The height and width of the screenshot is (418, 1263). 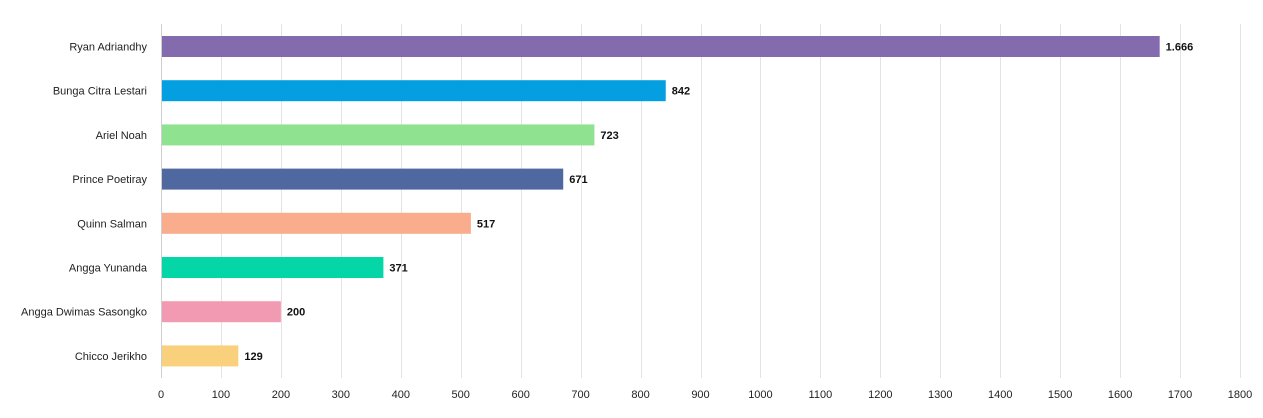 I want to click on x-tick-label: 100, so click(x=221, y=395).